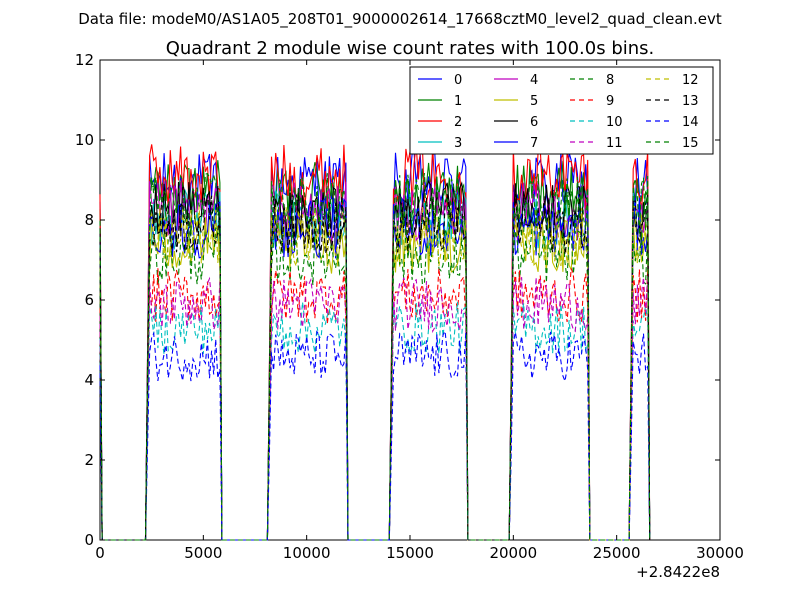 The width and height of the screenshot is (800, 600). What do you see at coordinates (534, 143) in the screenshot?
I see `legend-label-7: 7` at bounding box center [534, 143].